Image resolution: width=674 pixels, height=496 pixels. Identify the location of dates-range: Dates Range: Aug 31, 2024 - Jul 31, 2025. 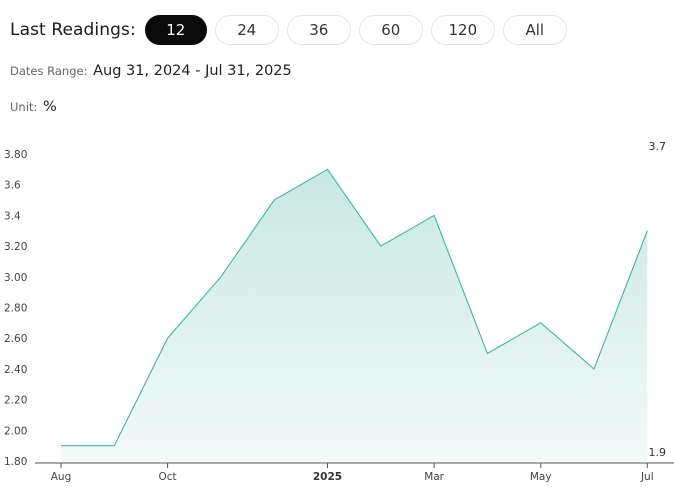
(151, 71).